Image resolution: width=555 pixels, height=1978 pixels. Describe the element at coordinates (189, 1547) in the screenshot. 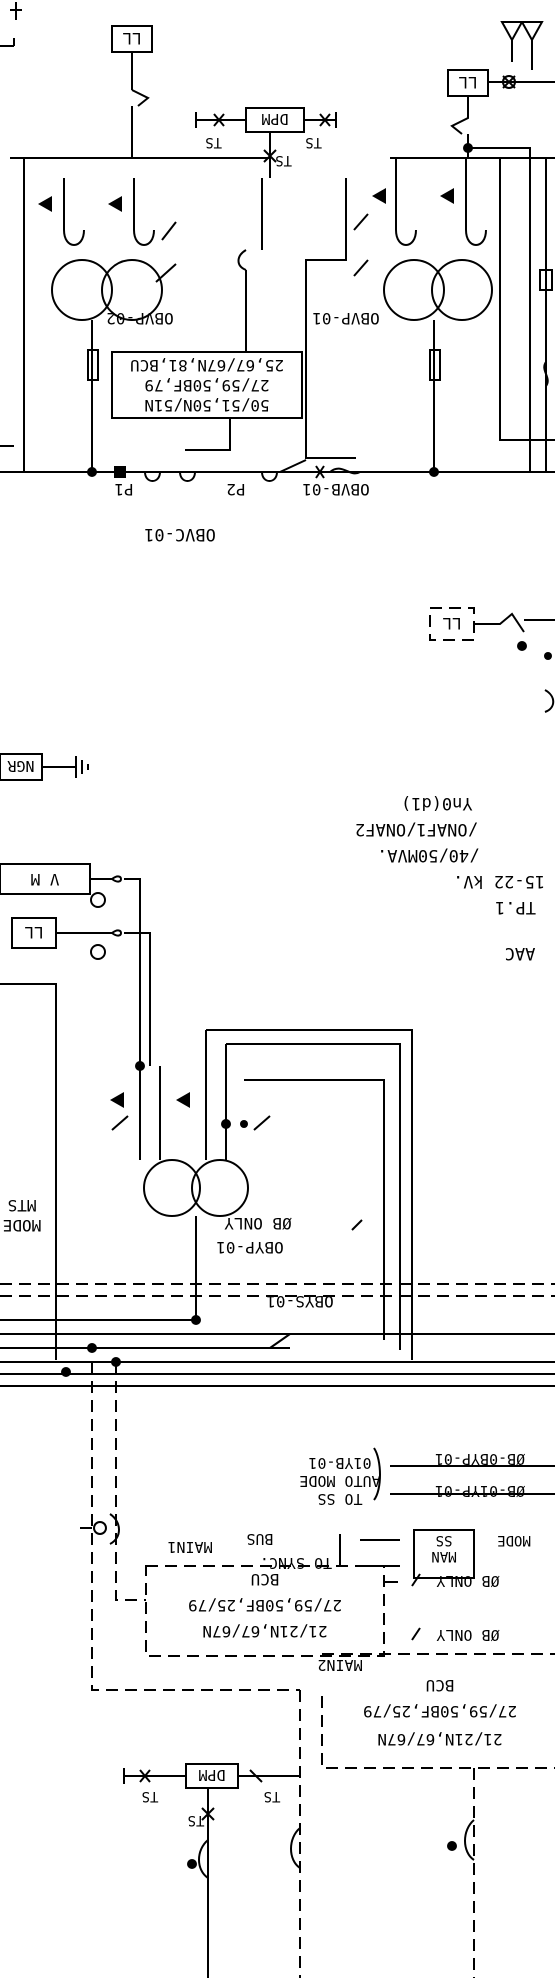

I see `main1-title: MAIN1` at that location.